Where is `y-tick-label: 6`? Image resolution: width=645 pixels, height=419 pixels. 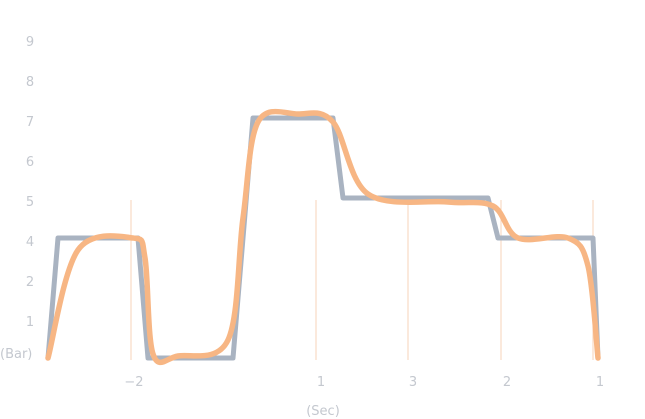 y-tick-label: 6 is located at coordinates (30, 162).